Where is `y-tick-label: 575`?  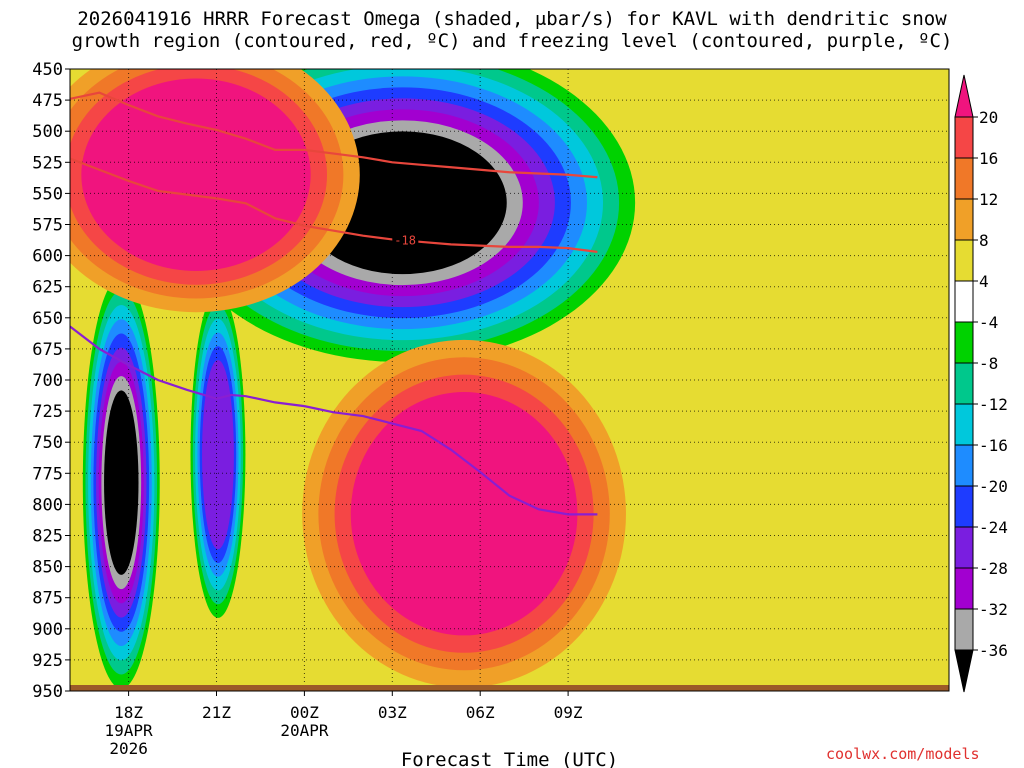 y-tick-label: 575 is located at coordinates (47, 226).